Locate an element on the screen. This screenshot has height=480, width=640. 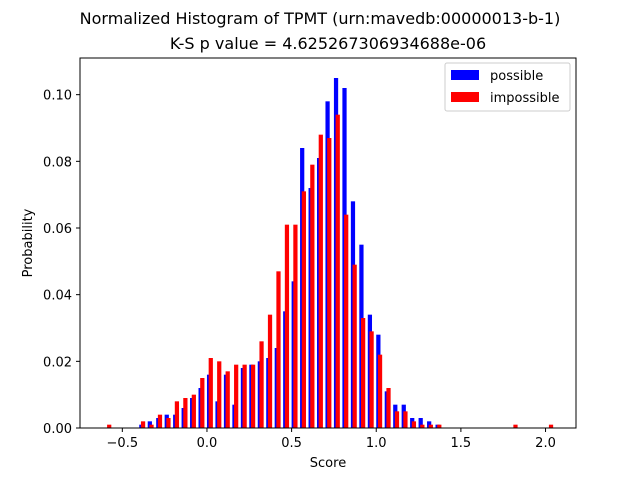
x-tick-label: 2.0 is located at coordinates (545, 443).